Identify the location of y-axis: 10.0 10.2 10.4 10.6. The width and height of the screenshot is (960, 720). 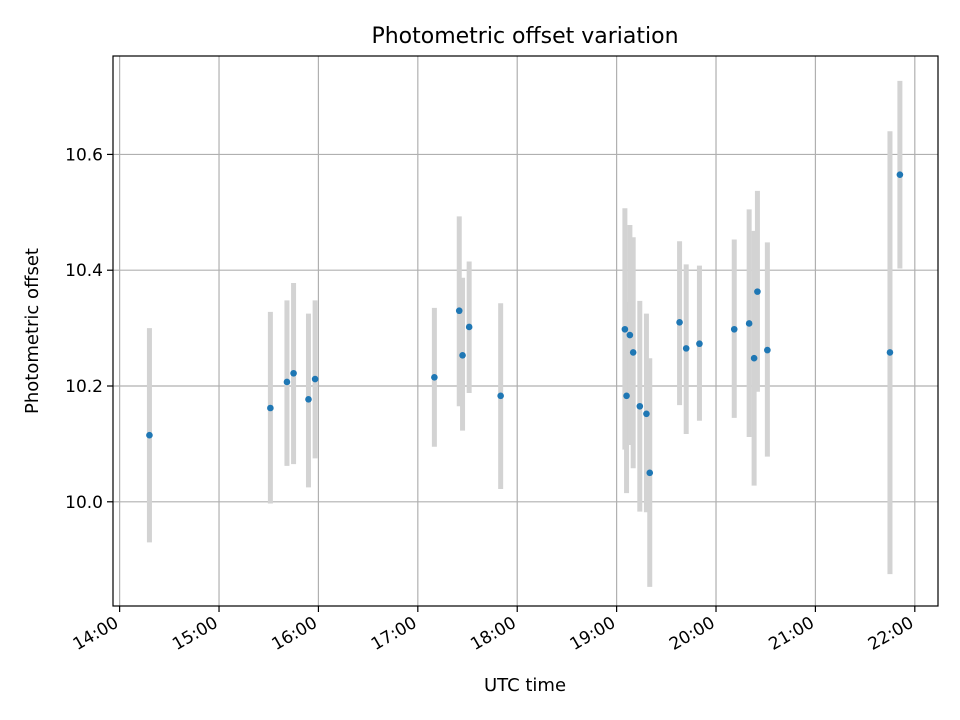
(89, 329).